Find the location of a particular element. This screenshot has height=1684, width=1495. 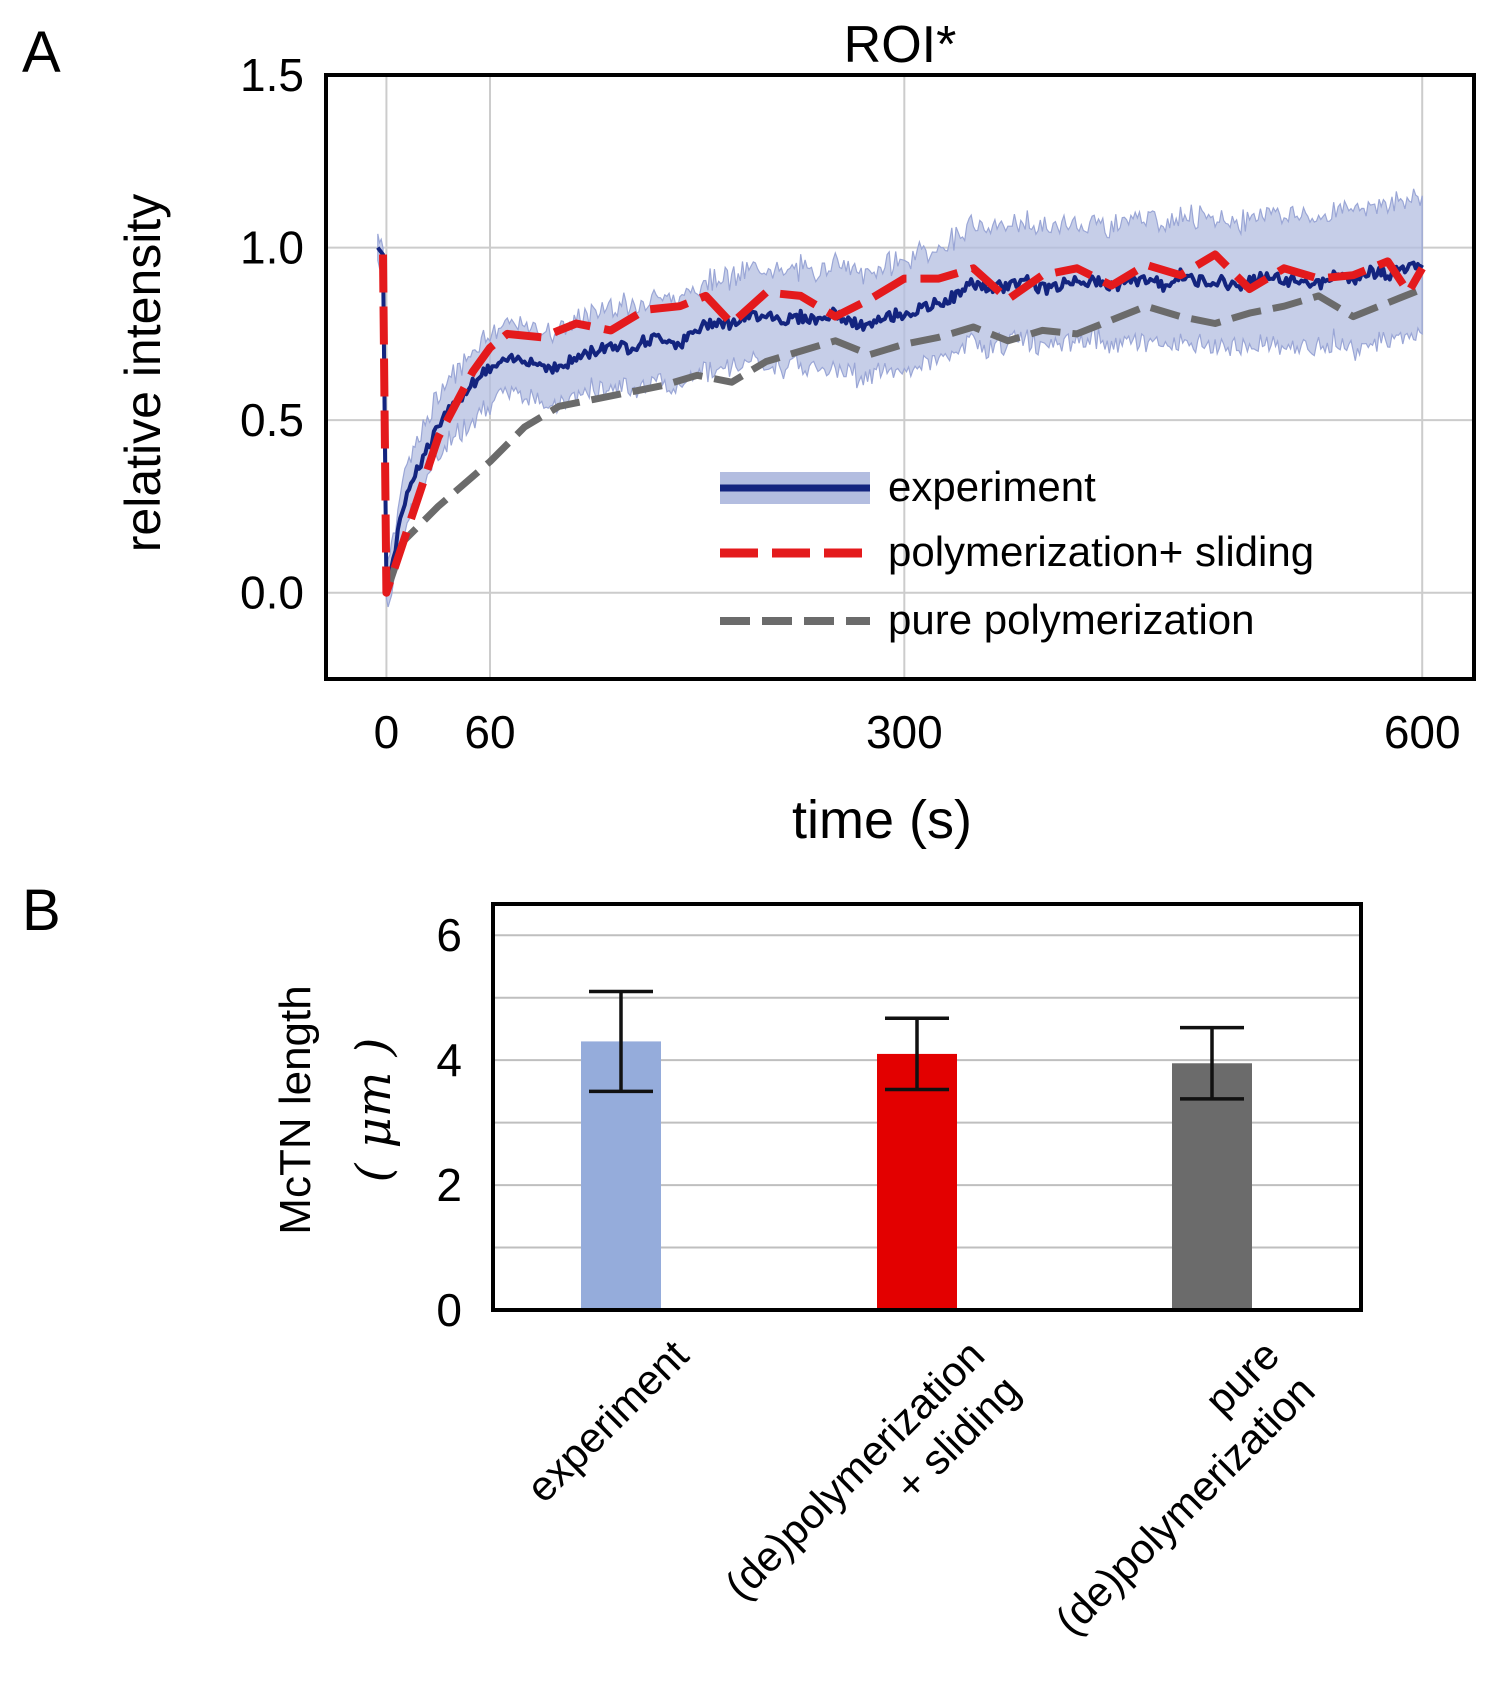

chart-a-xtick-label: 300 is located at coordinates (904, 732).